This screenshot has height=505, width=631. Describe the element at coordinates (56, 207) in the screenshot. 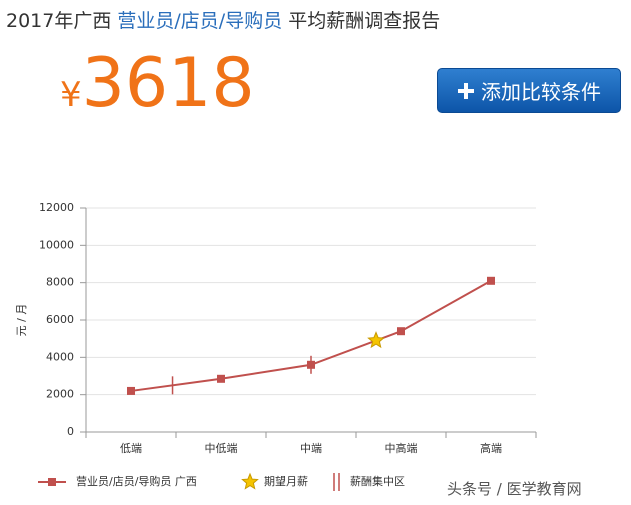

I see `y-tick-label: 12000` at that location.